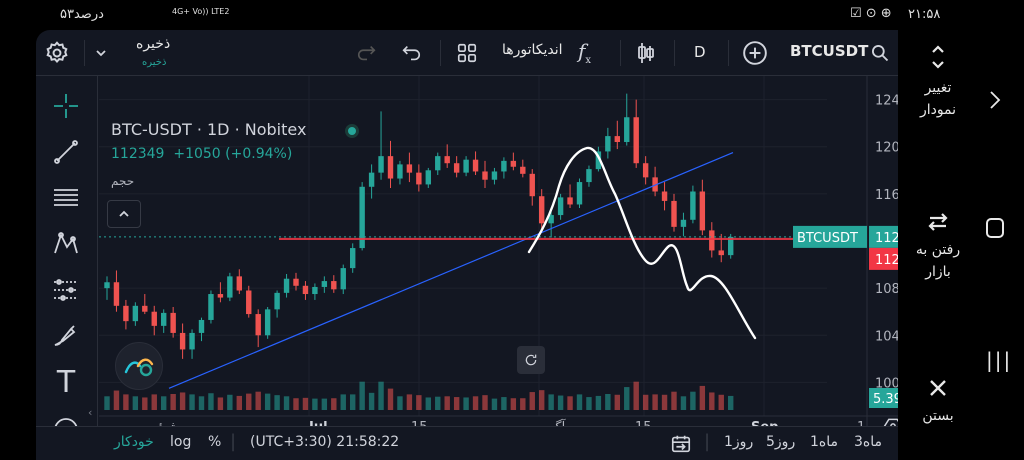  What do you see at coordinates (938, 402) in the screenshot?
I see `close-button: بستن` at bounding box center [938, 402].